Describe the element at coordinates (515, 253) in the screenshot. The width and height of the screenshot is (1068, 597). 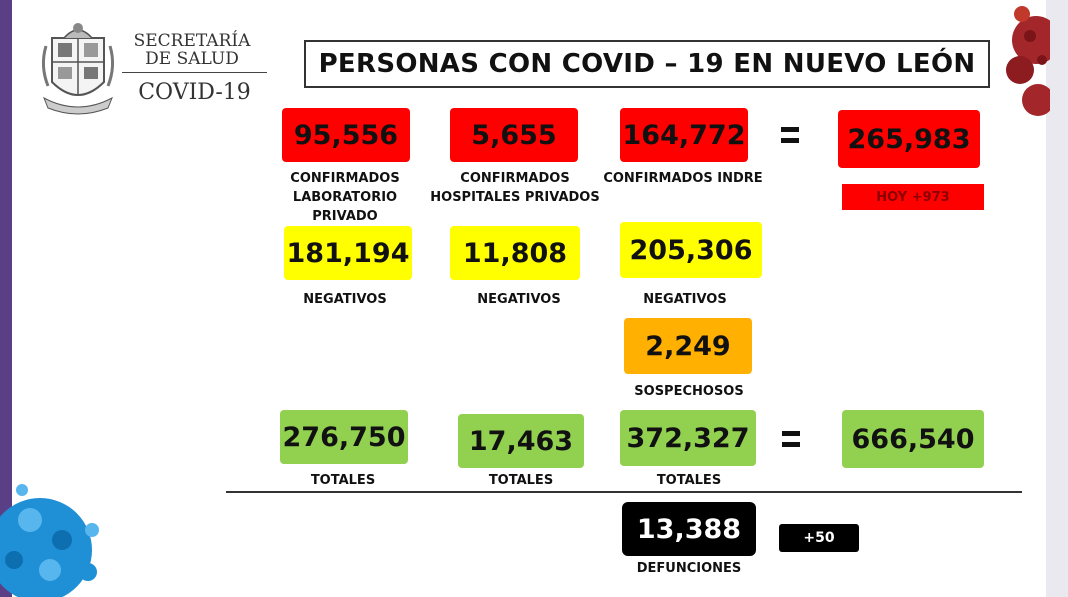
I see `negativos-hosp-value: 11,808` at that location.